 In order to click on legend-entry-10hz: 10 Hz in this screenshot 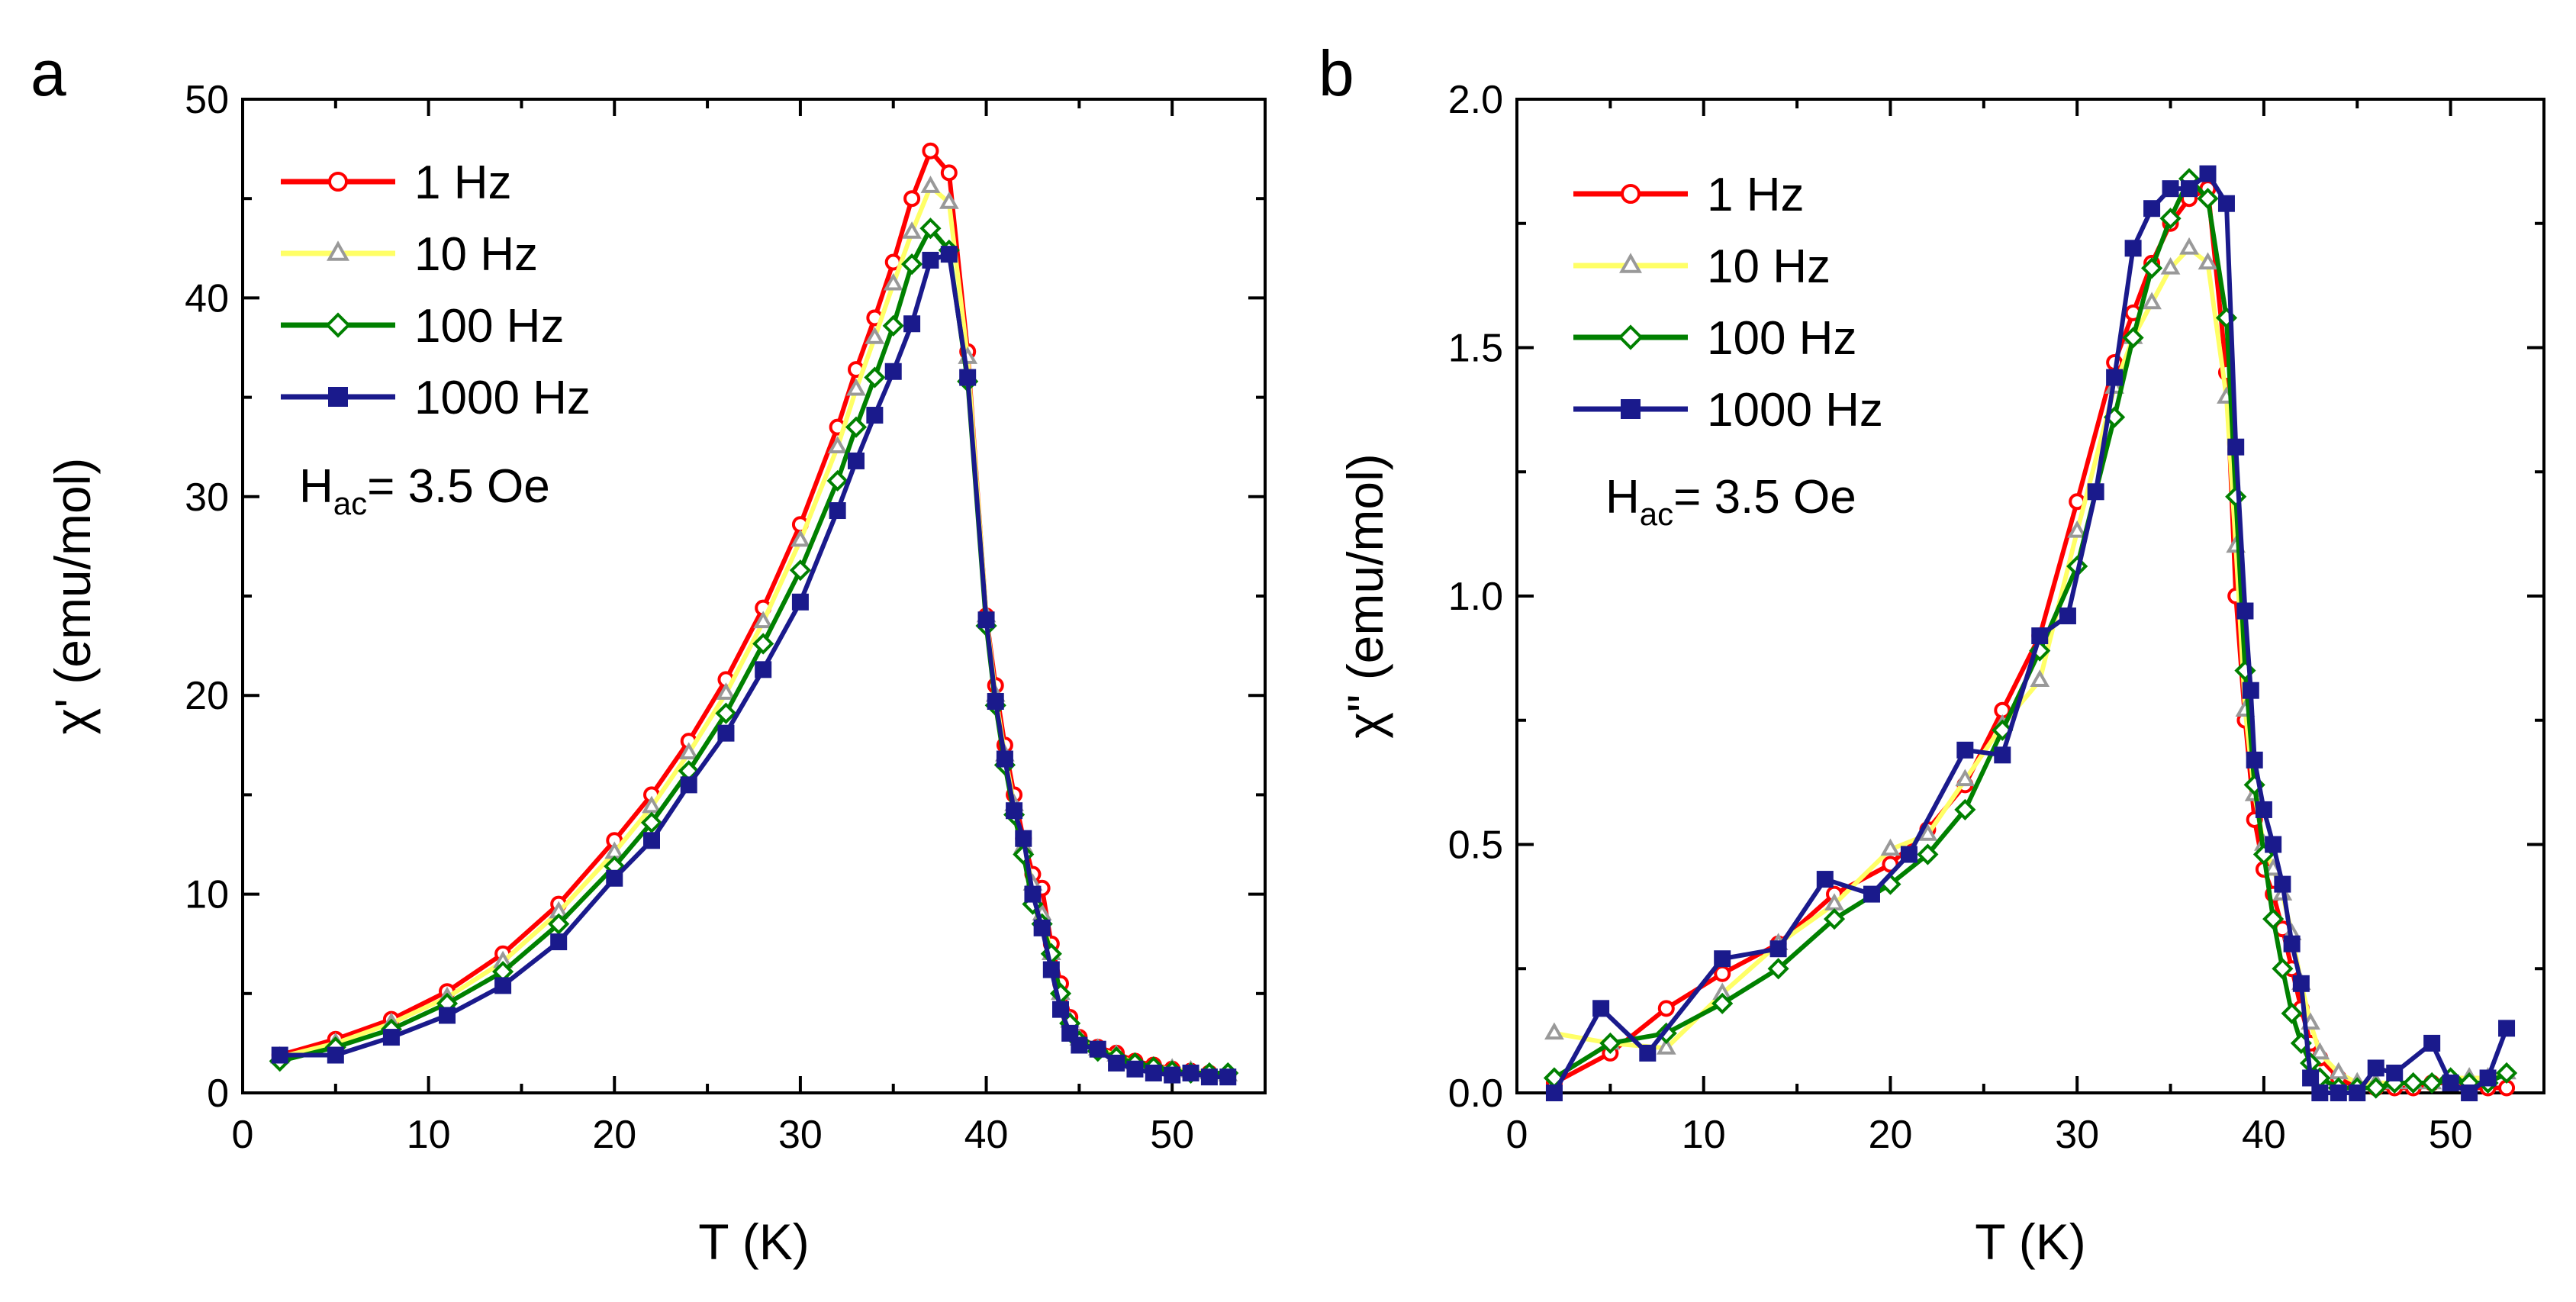, I will do `click(409, 254)`.